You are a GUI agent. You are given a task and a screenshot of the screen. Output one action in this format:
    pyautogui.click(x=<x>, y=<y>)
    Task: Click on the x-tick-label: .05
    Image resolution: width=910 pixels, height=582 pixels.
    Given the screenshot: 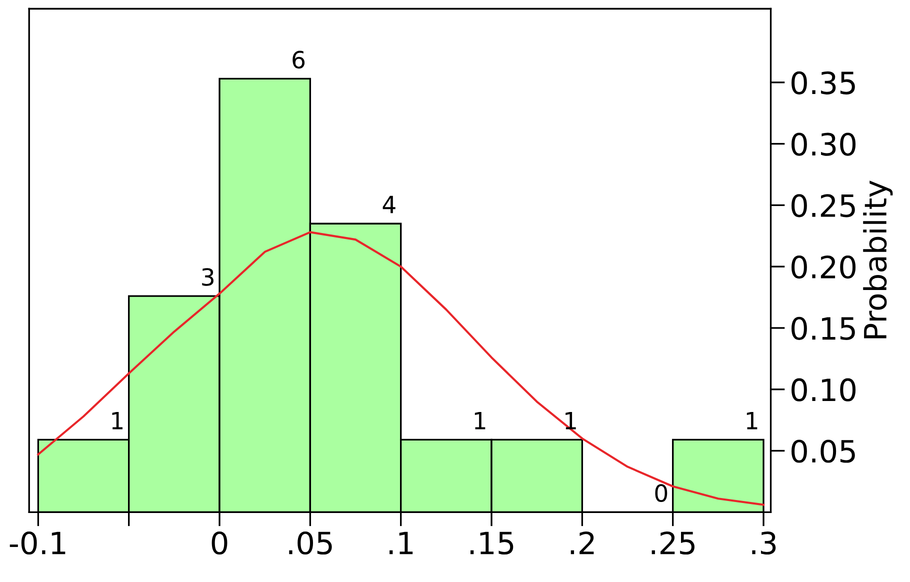 What is the action you would take?
    pyautogui.click(x=310, y=543)
    